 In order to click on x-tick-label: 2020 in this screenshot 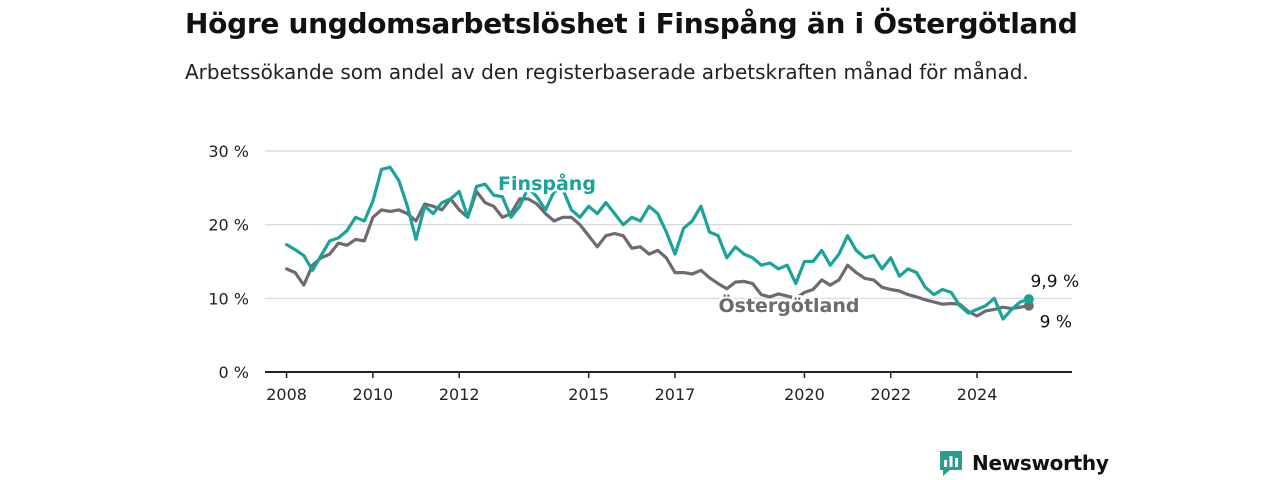, I will do `click(804, 394)`.